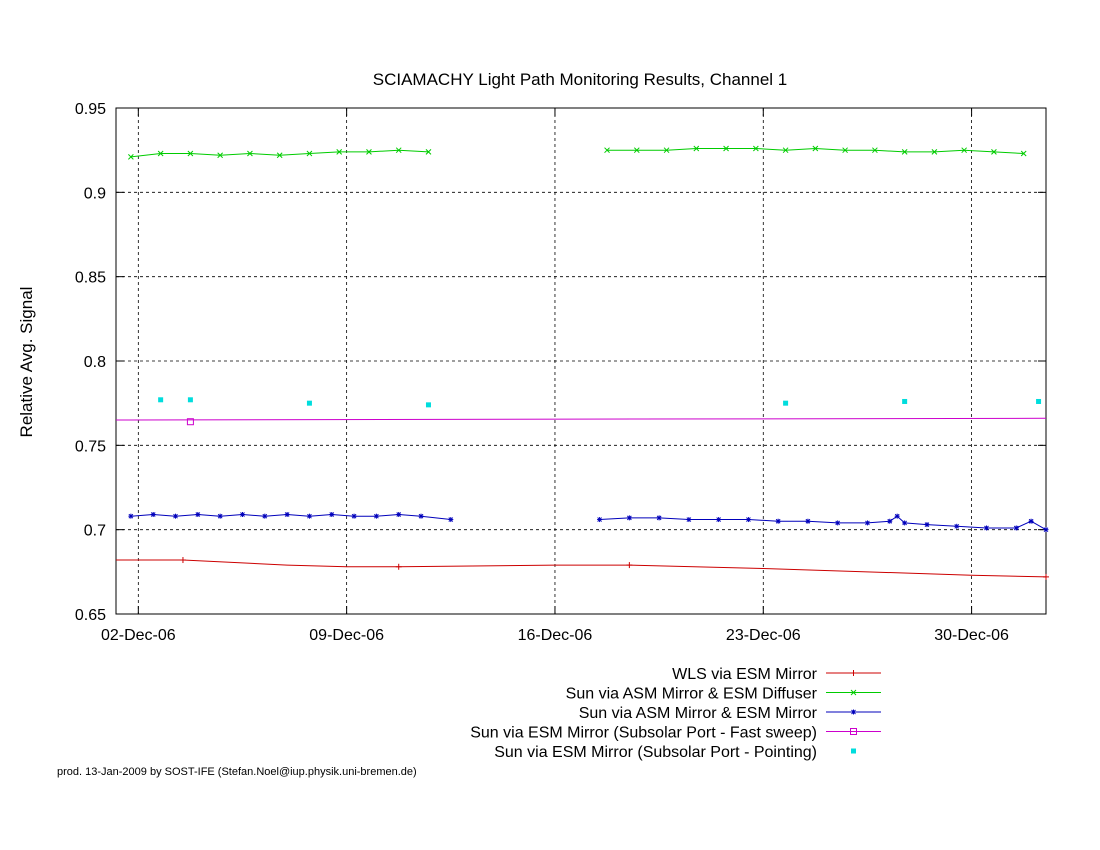 This screenshot has width=1100, height=850. Describe the element at coordinates (692, 694) in the screenshot. I see `legend-label: Sun via ASM Mirror & ESM Diffuser` at that location.